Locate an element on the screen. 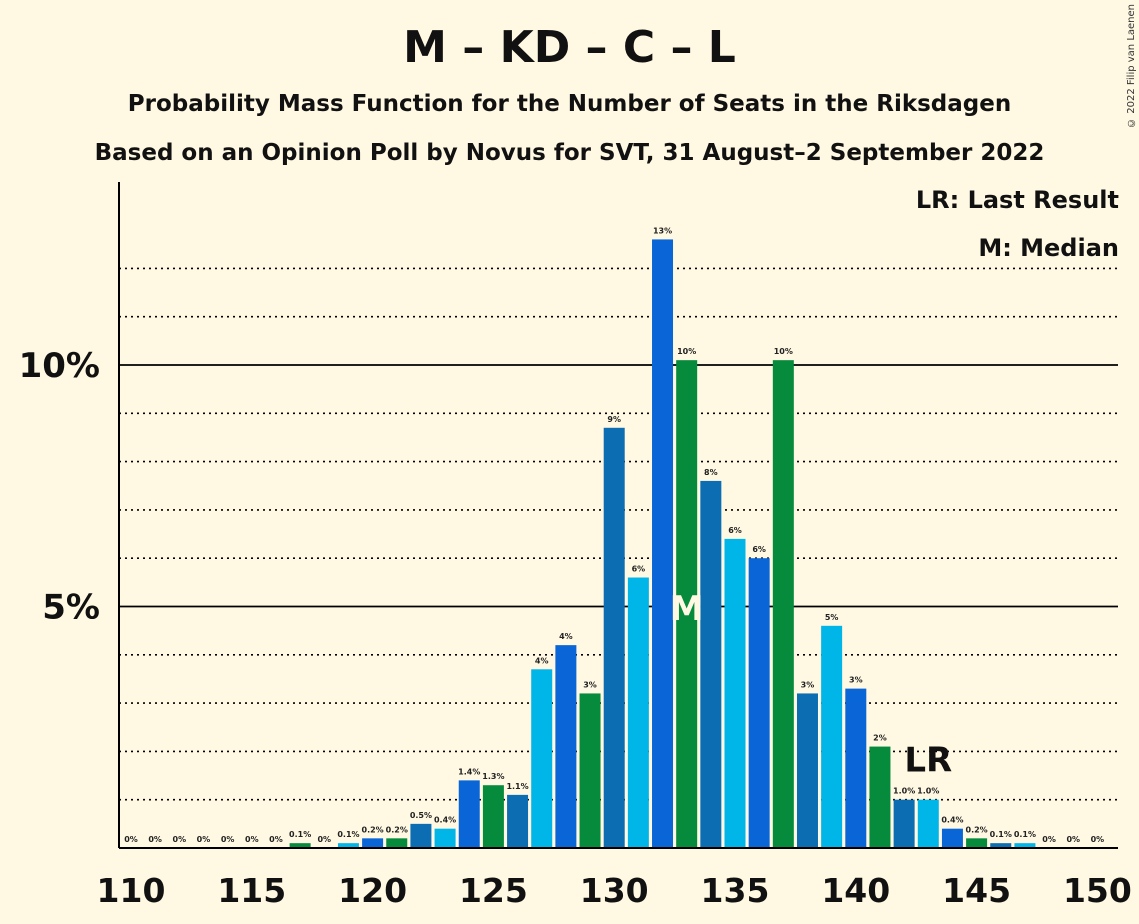 The height and width of the screenshot is (924, 1139). bar-value-label: 1.1% is located at coordinates (517, 786).